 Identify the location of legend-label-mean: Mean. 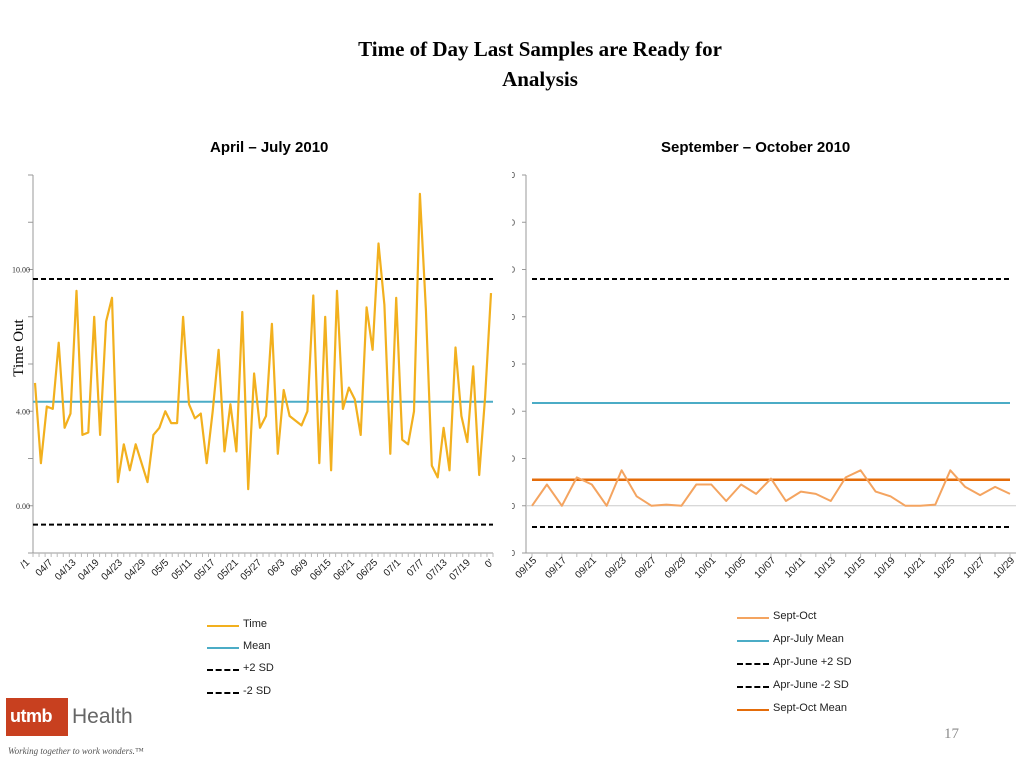
(257, 646).